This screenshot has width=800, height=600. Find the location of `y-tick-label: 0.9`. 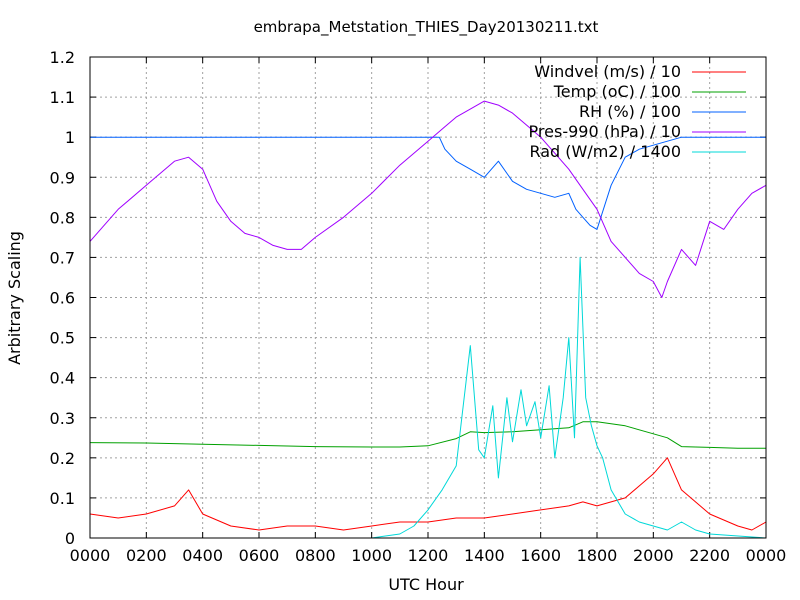

y-tick-label: 0.9 is located at coordinates (62, 177).